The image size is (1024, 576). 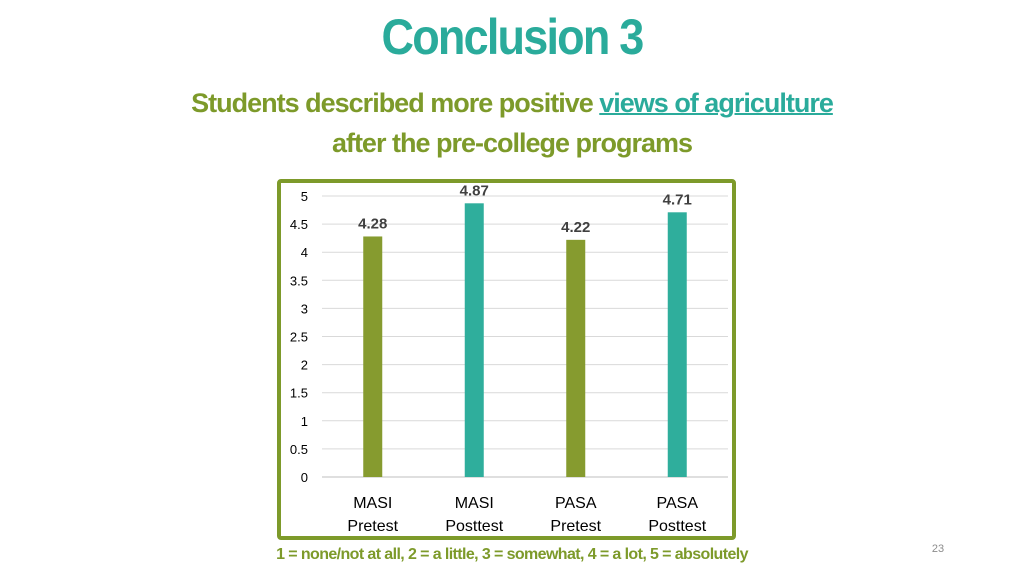 What do you see at coordinates (372, 223) in the screenshot?
I see `data-label: 4.28` at bounding box center [372, 223].